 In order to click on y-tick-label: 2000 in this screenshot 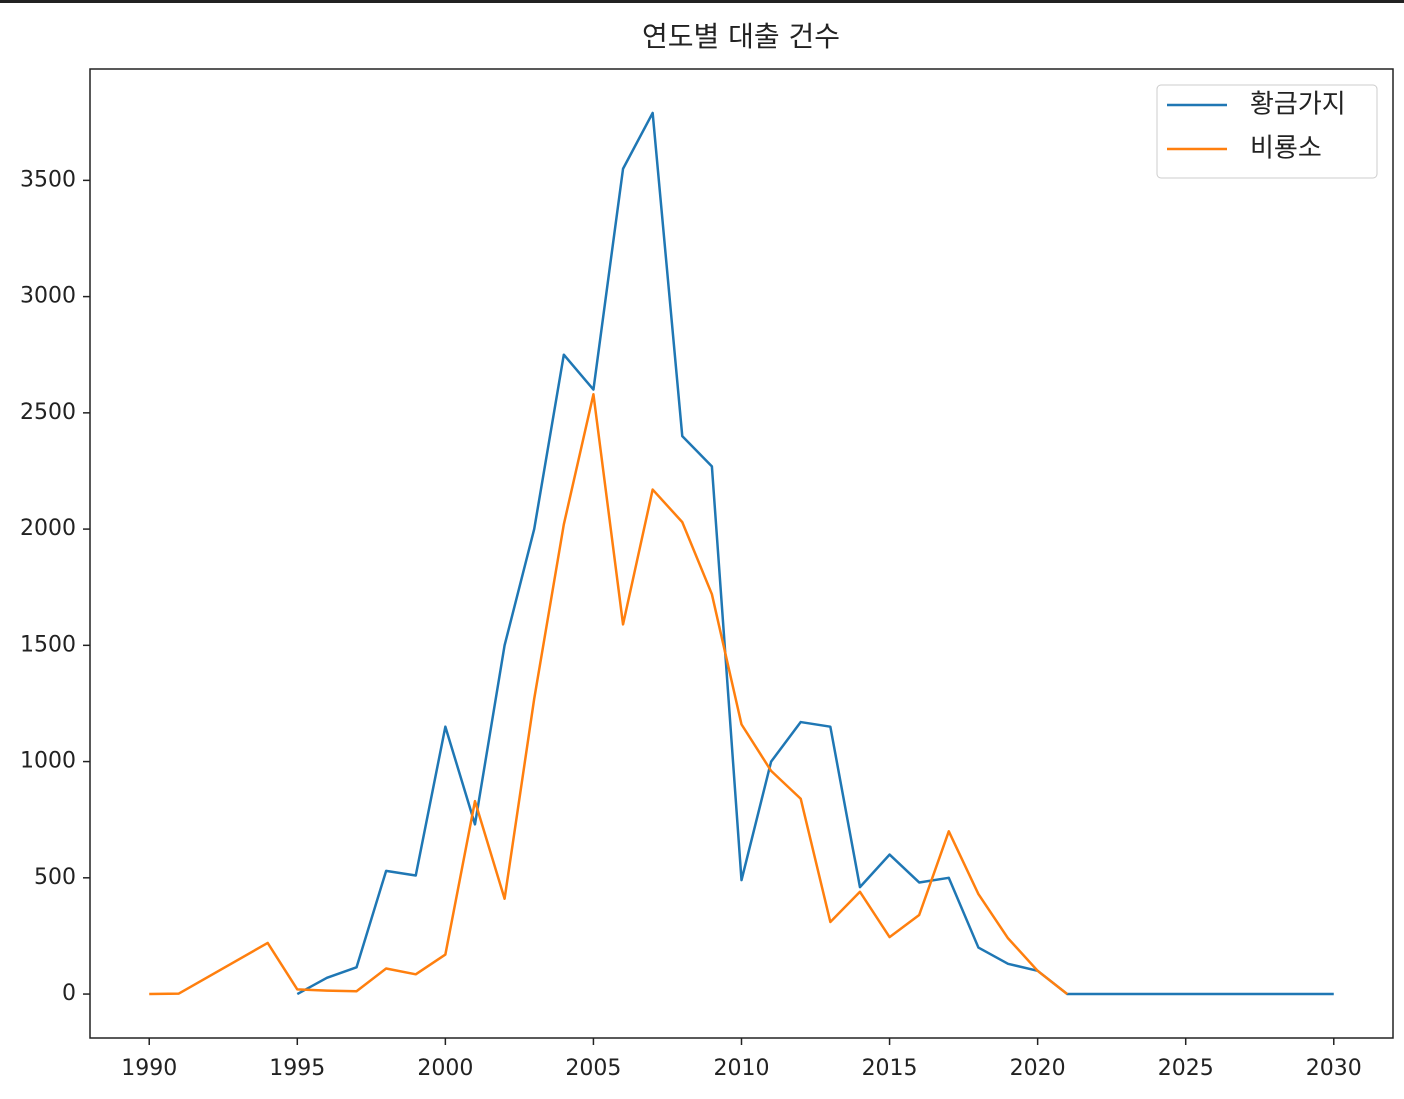, I will do `click(48, 528)`.